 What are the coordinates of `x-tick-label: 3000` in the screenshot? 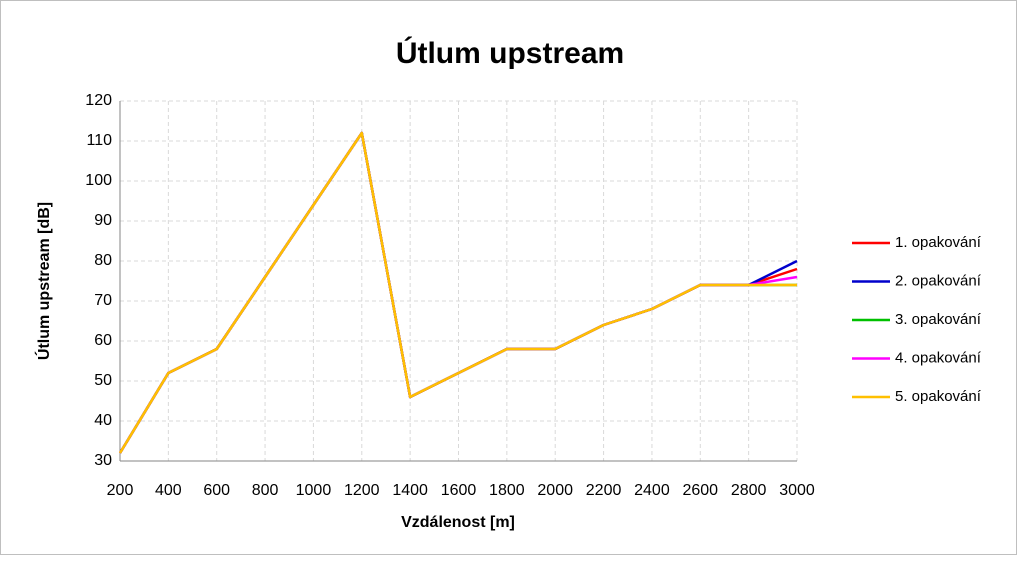 It's located at (797, 490).